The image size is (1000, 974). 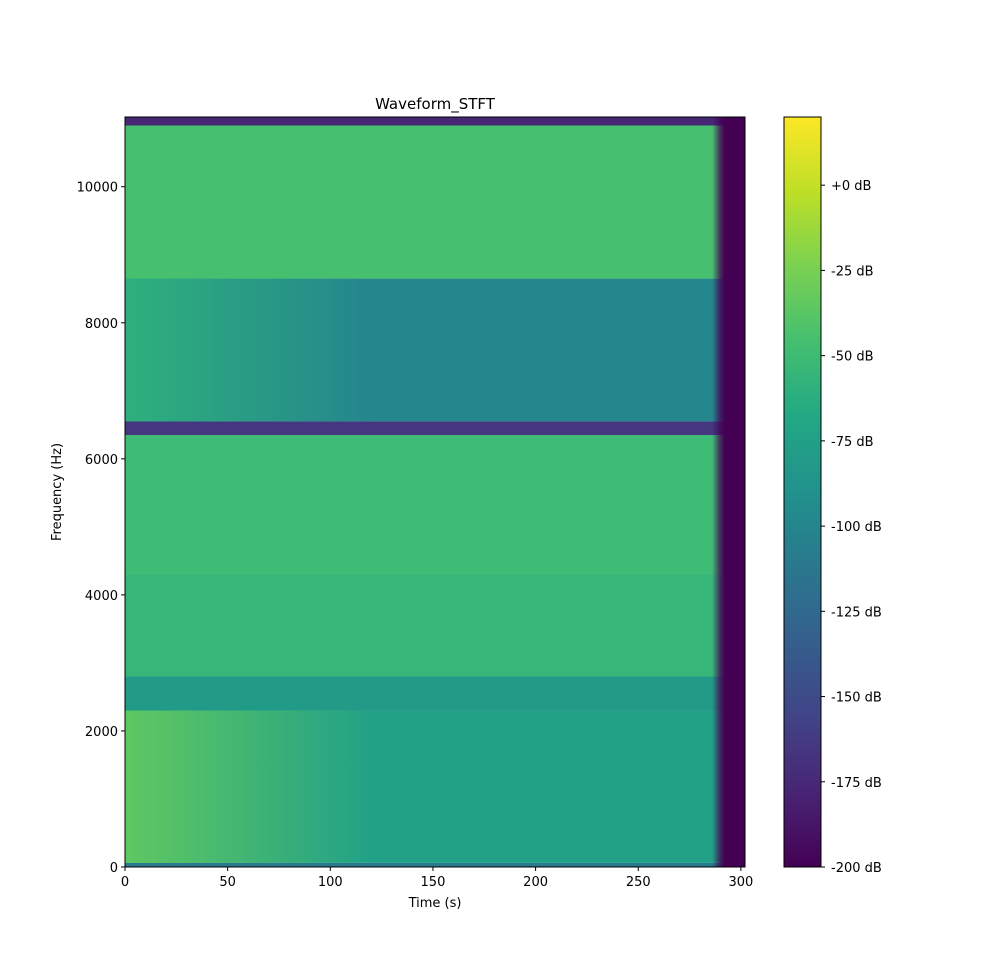 What do you see at coordinates (101, 460) in the screenshot?
I see `y-tick-label: 6000` at bounding box center [101, 460].